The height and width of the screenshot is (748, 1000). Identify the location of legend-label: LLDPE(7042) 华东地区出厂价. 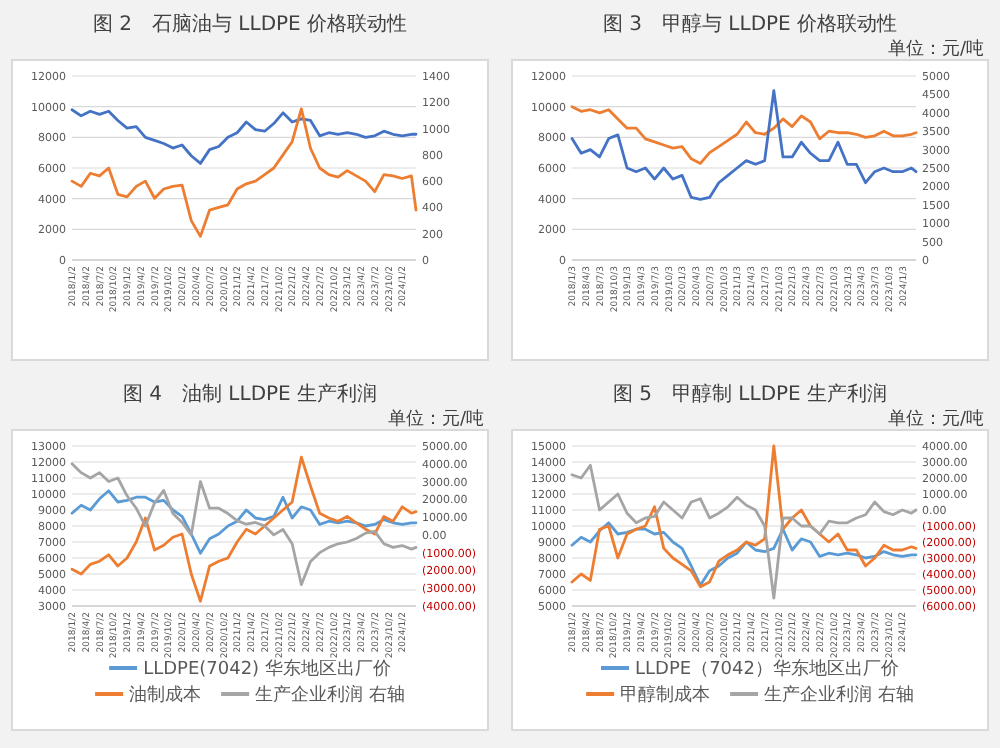
(267, 669).